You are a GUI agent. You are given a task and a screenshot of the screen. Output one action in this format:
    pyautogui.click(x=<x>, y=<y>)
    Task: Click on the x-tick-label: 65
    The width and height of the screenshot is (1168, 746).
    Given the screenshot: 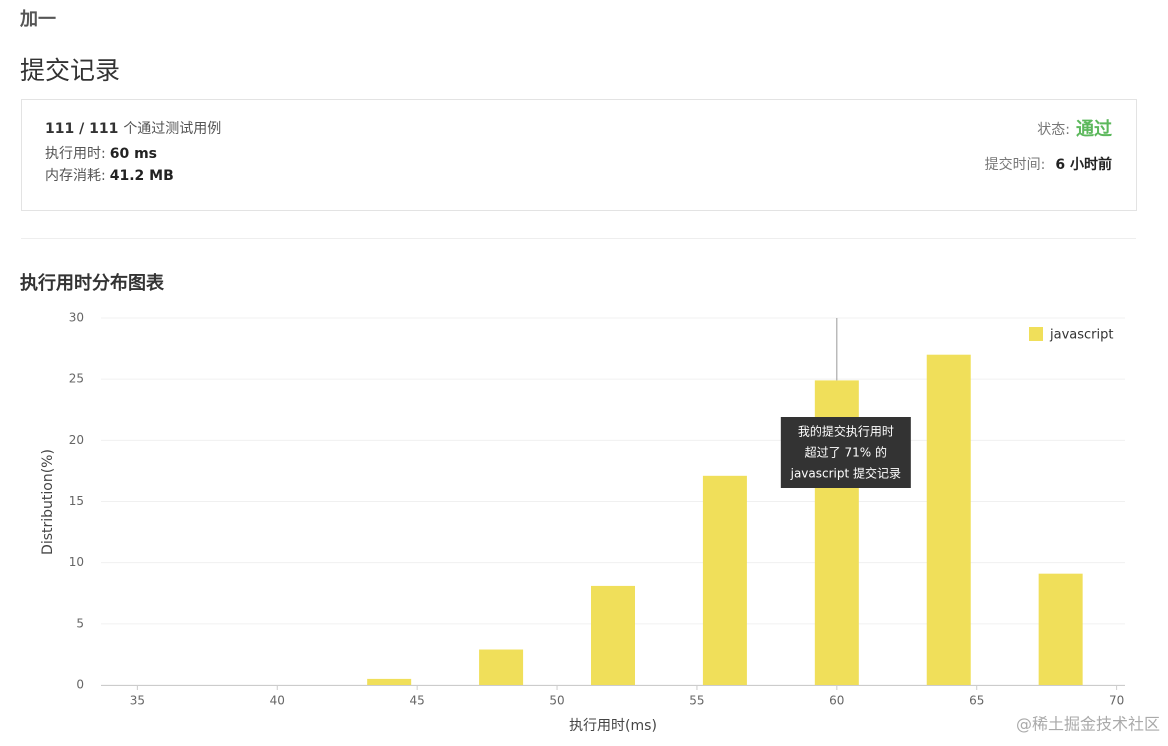 What is the action you would take?
    pyautogui.click(x=976, y=701)
    